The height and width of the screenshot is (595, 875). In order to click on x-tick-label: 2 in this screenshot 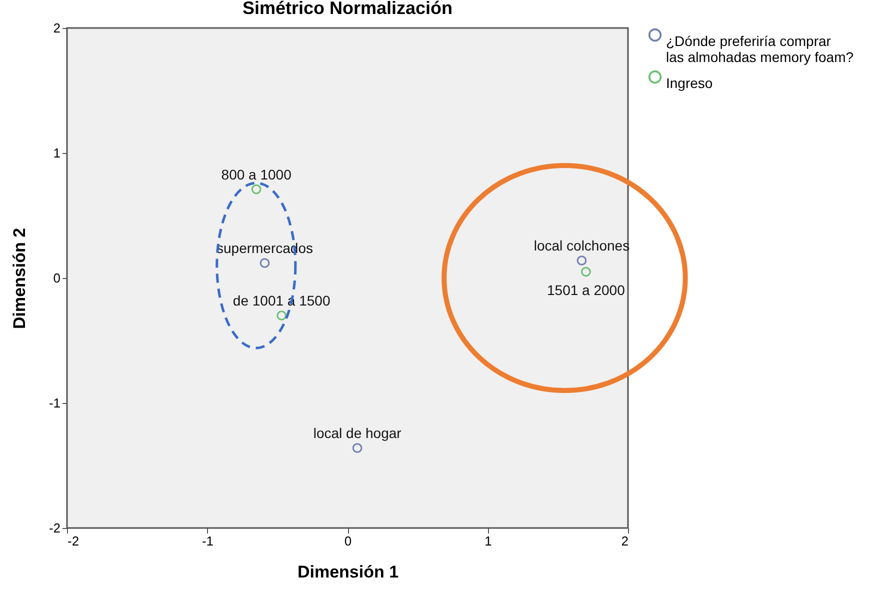, I will do `click(624, 541)`.